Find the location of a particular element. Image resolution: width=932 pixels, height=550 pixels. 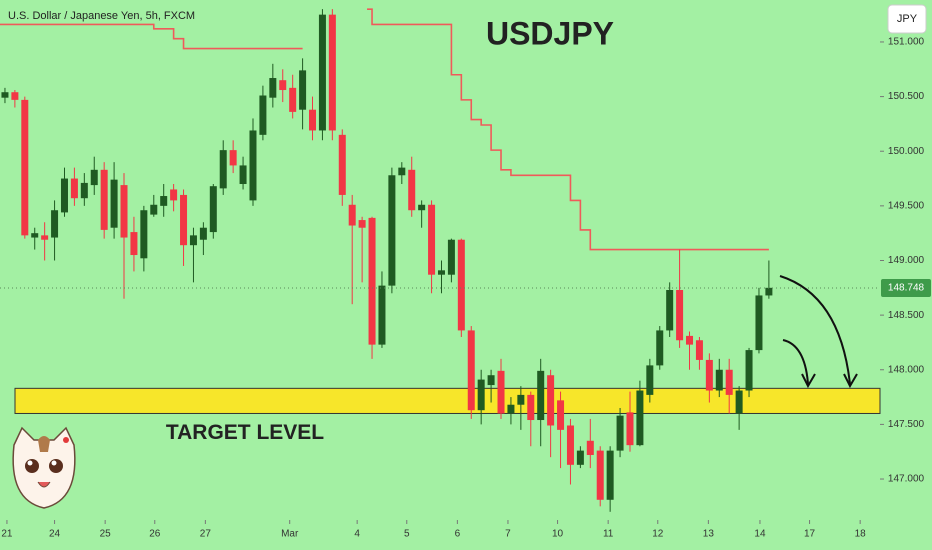

currency-label: JPY is located at coordinates (907, 19).